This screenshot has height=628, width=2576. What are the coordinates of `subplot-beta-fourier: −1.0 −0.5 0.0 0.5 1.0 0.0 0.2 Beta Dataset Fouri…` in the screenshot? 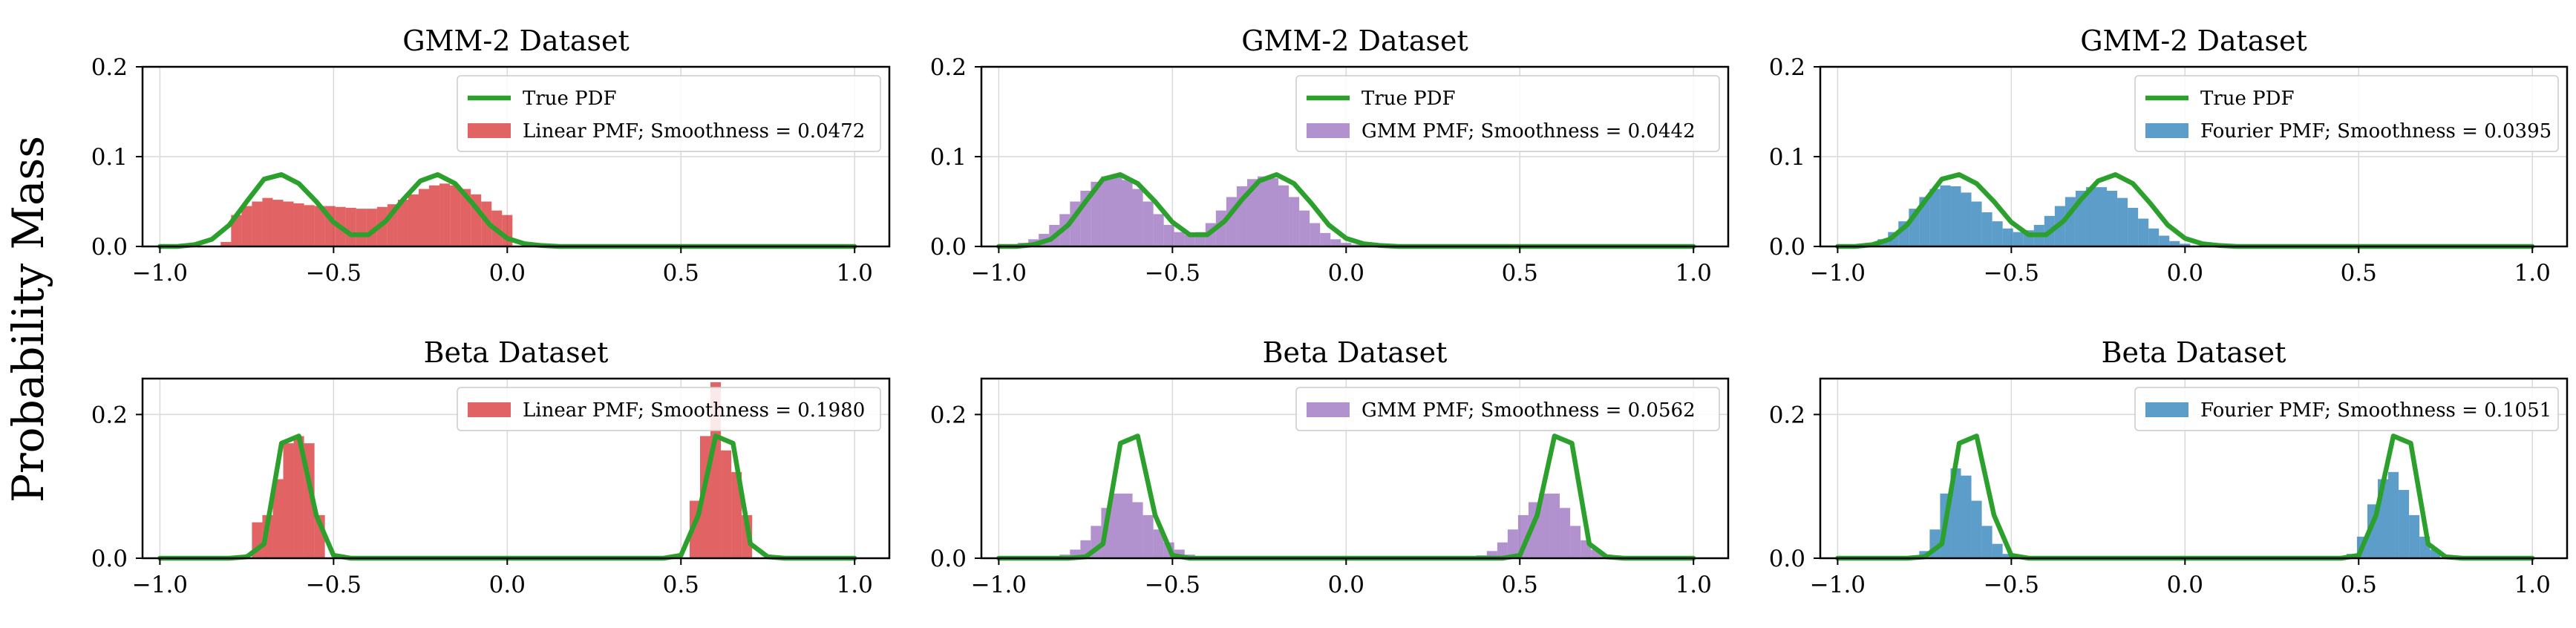 It's located at (2169, 467).